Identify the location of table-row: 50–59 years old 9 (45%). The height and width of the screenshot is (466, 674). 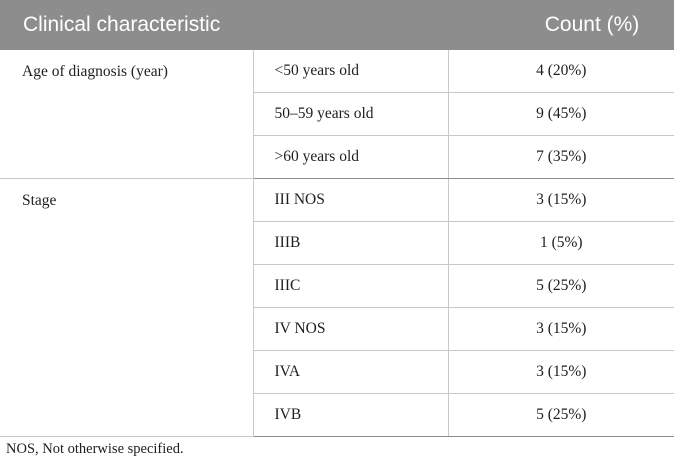
(337, 114).